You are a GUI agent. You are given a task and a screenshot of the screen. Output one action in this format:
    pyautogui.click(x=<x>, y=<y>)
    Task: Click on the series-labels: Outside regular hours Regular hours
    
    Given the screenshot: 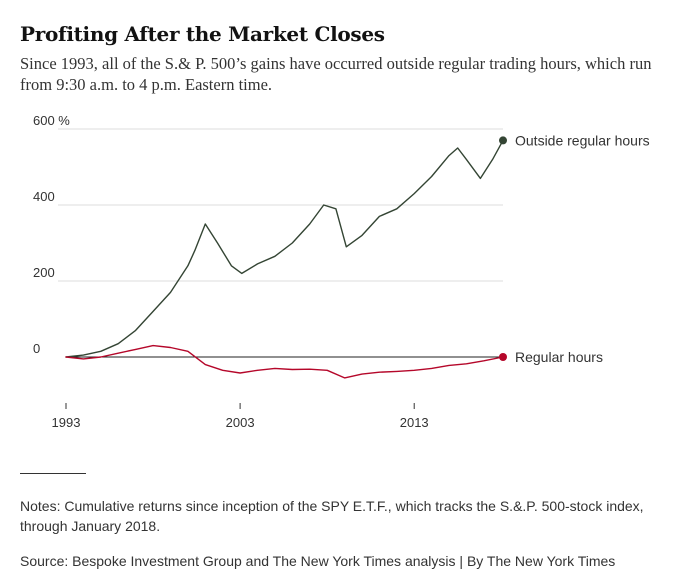 What is the action you would take?
    pyautogui.click(x=582, y=248)
    